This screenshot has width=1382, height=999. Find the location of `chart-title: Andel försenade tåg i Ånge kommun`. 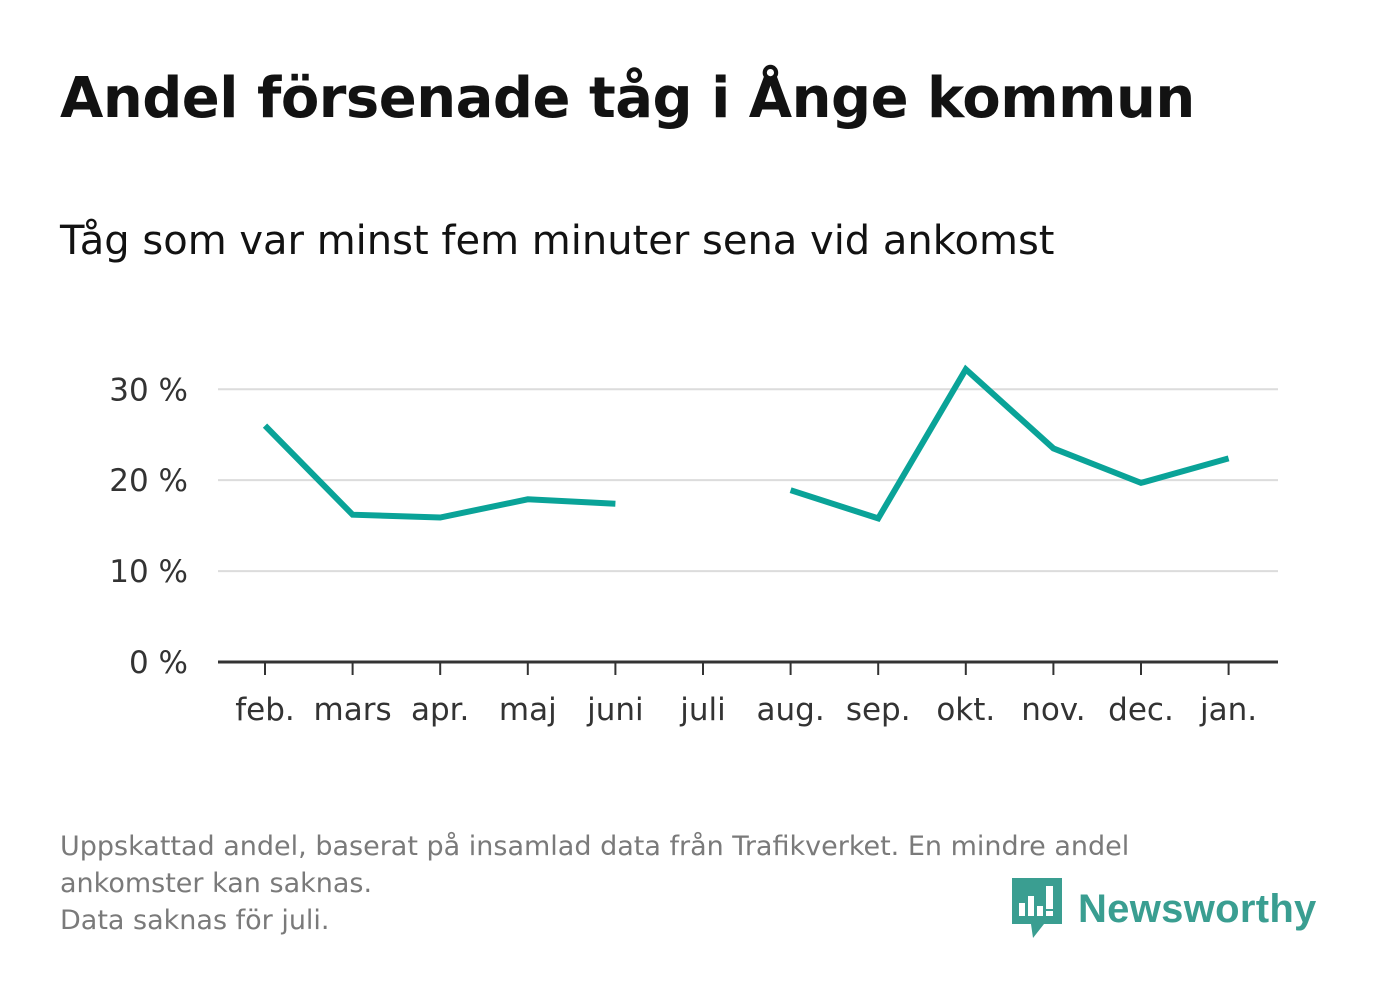

chart-title: Andel försenade tåg i Ånge kommun is located at coordinates (627, 98).